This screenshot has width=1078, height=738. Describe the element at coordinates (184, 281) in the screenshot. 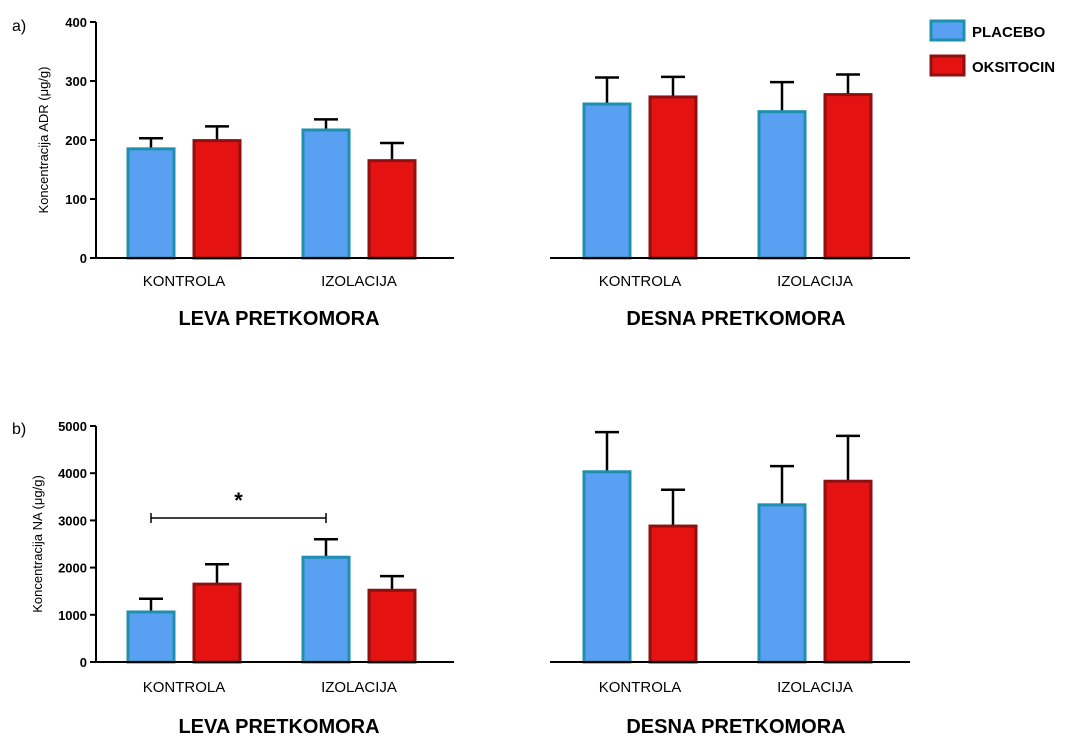

I see `category-label-chart0-kontrola: KONTROLA` at that location.